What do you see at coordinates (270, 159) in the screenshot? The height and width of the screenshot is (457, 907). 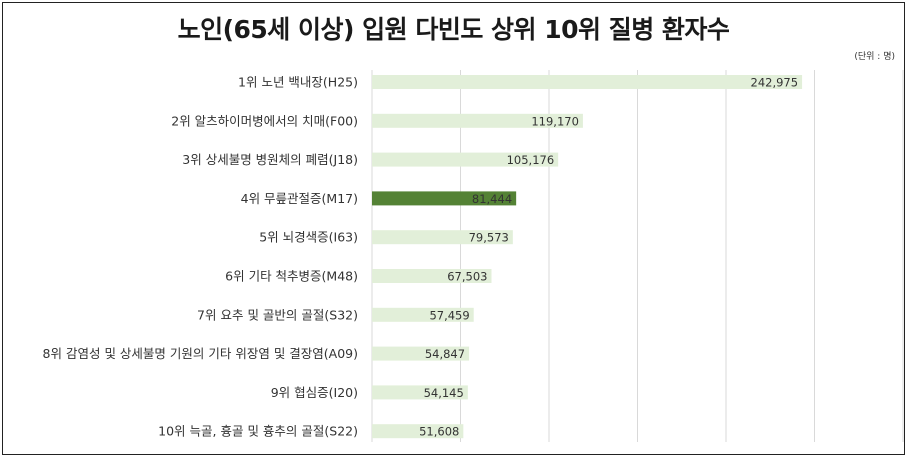 I see `category-label: 3위 상세불명 병원체의 폐렴(J18)` at bounding box center [270, 159].